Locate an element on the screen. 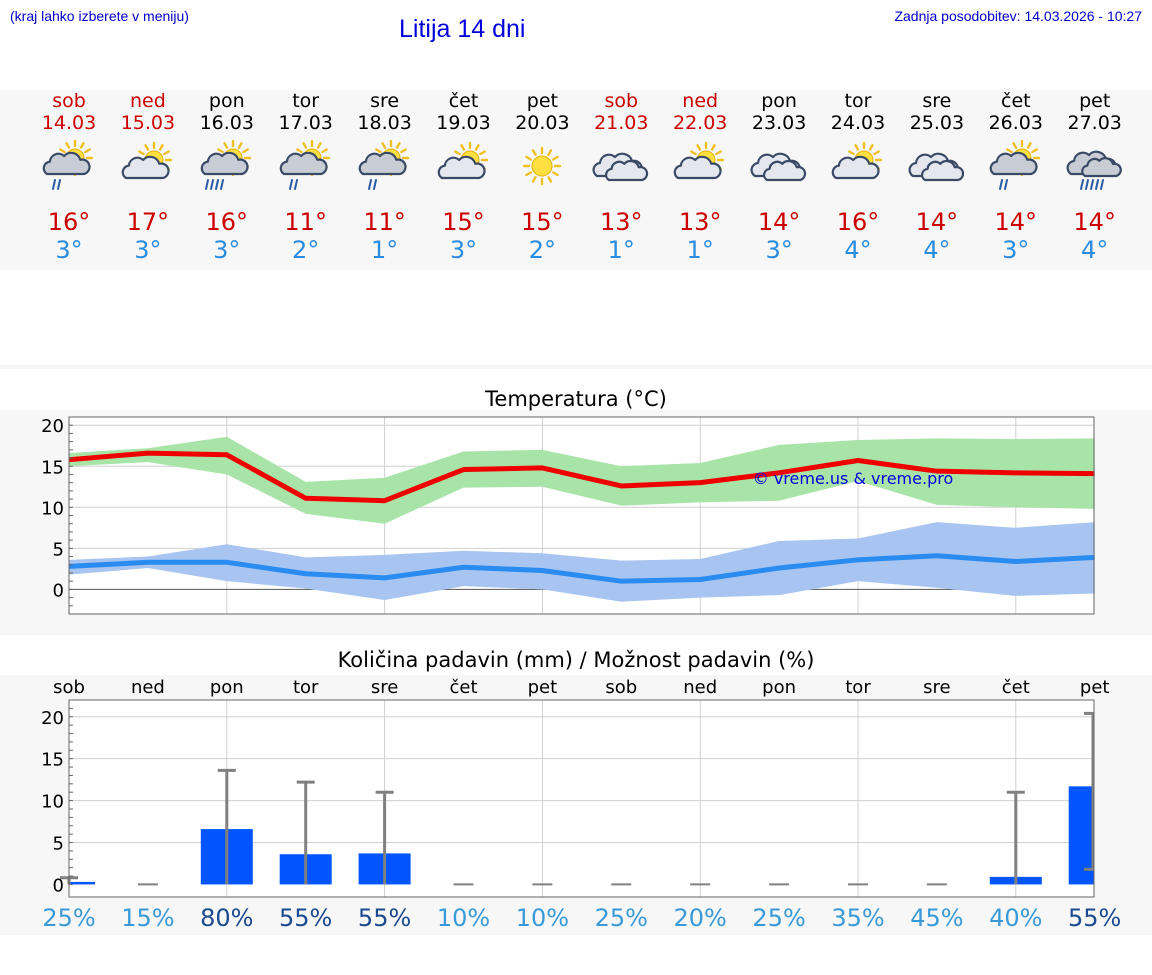  day-column: pon 16.03 16° 3° is located at coordinates (227, 177).